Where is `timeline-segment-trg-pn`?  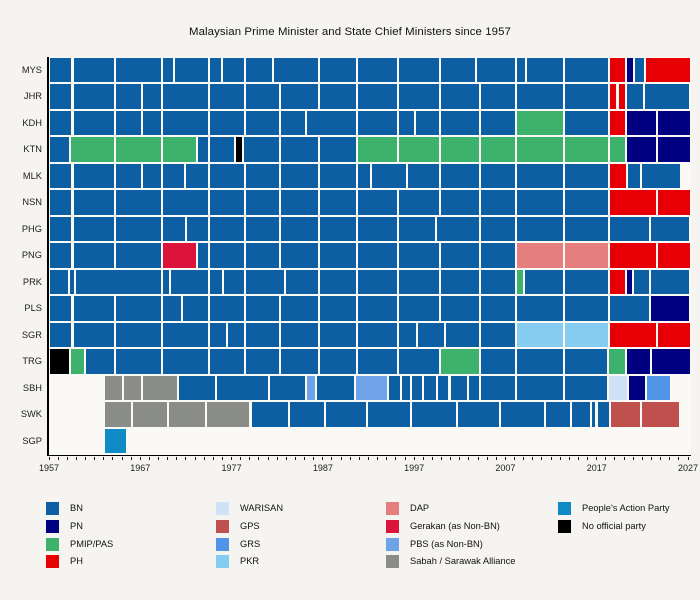 timeline-segment-trg-pn is located at coordinates (638, 361).